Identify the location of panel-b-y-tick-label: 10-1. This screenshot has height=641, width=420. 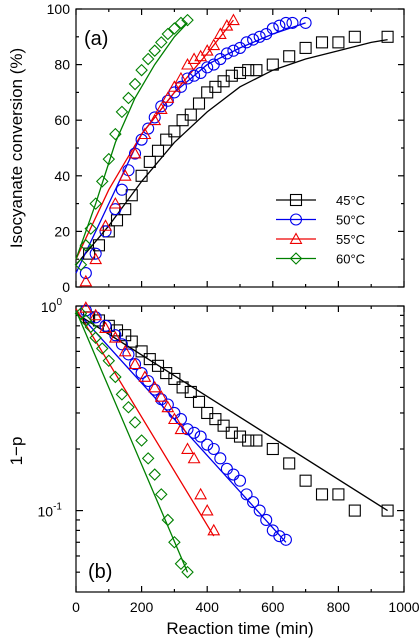
(50, 511).